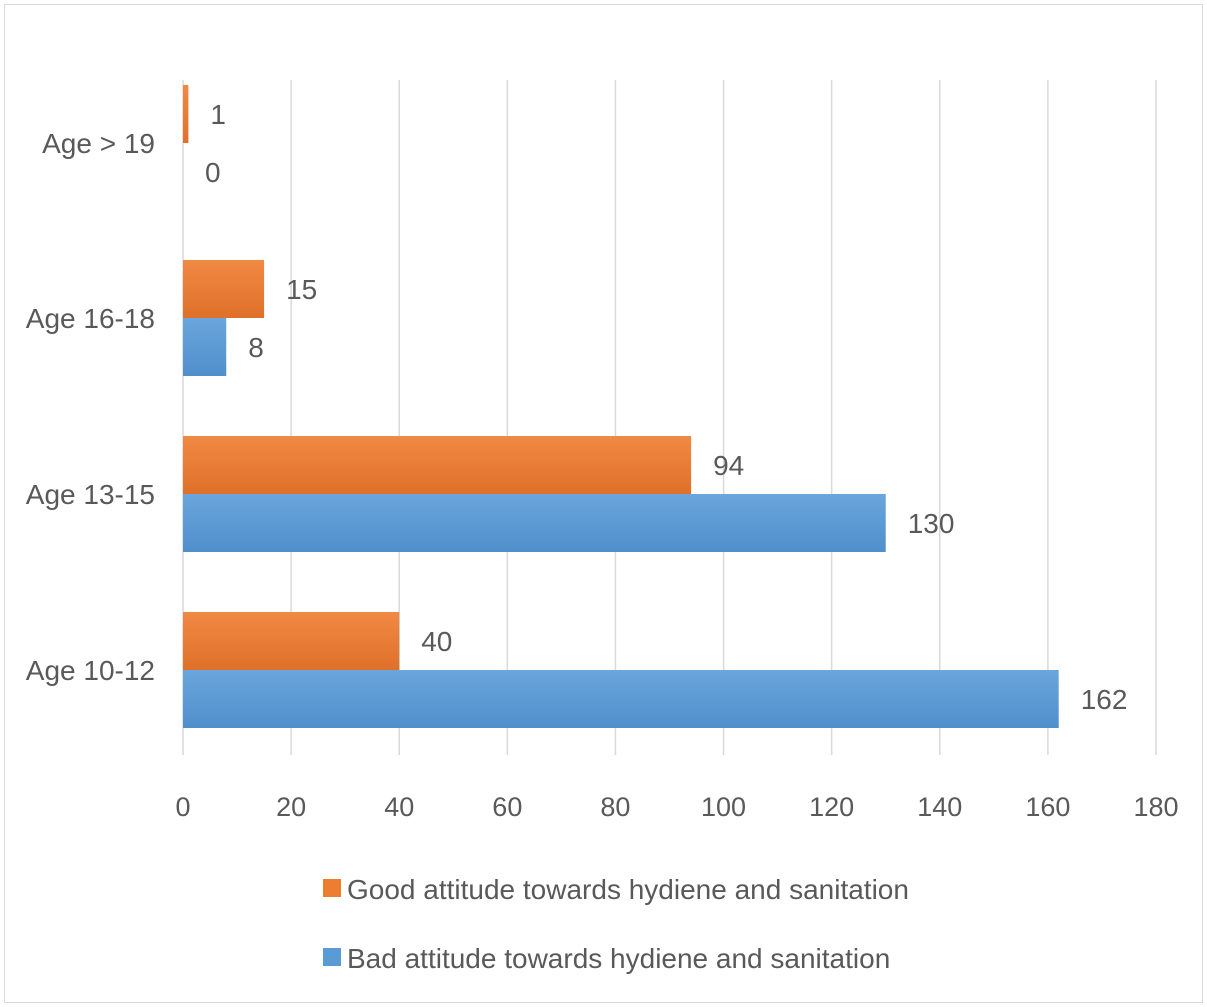 This screenshot has height=1007, width=1207. I want to click on x-tick-label-80: 80, so click(615, 807).